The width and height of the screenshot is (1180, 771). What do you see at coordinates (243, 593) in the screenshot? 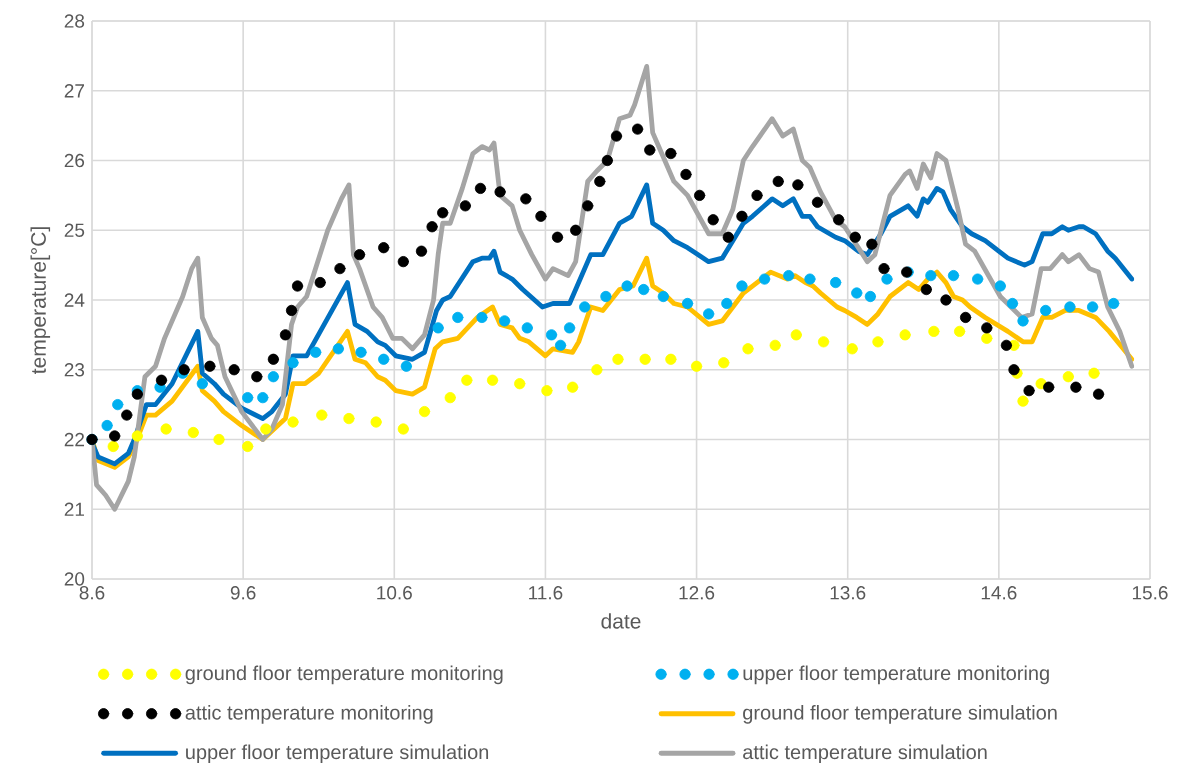
I see `x-tick-label: 9.6` at bounding box center [243, 593].